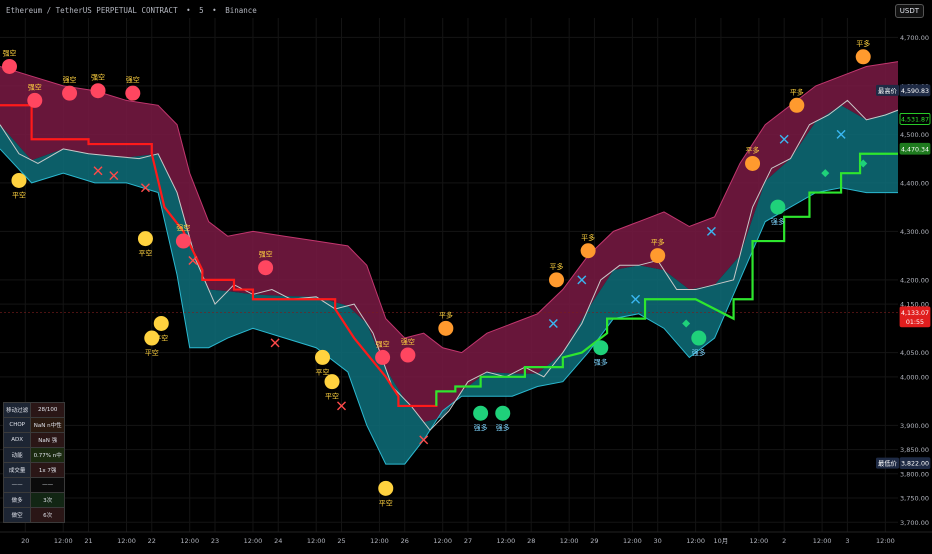  I want to click on panel-value: 1x 7强, so click(47, 470).